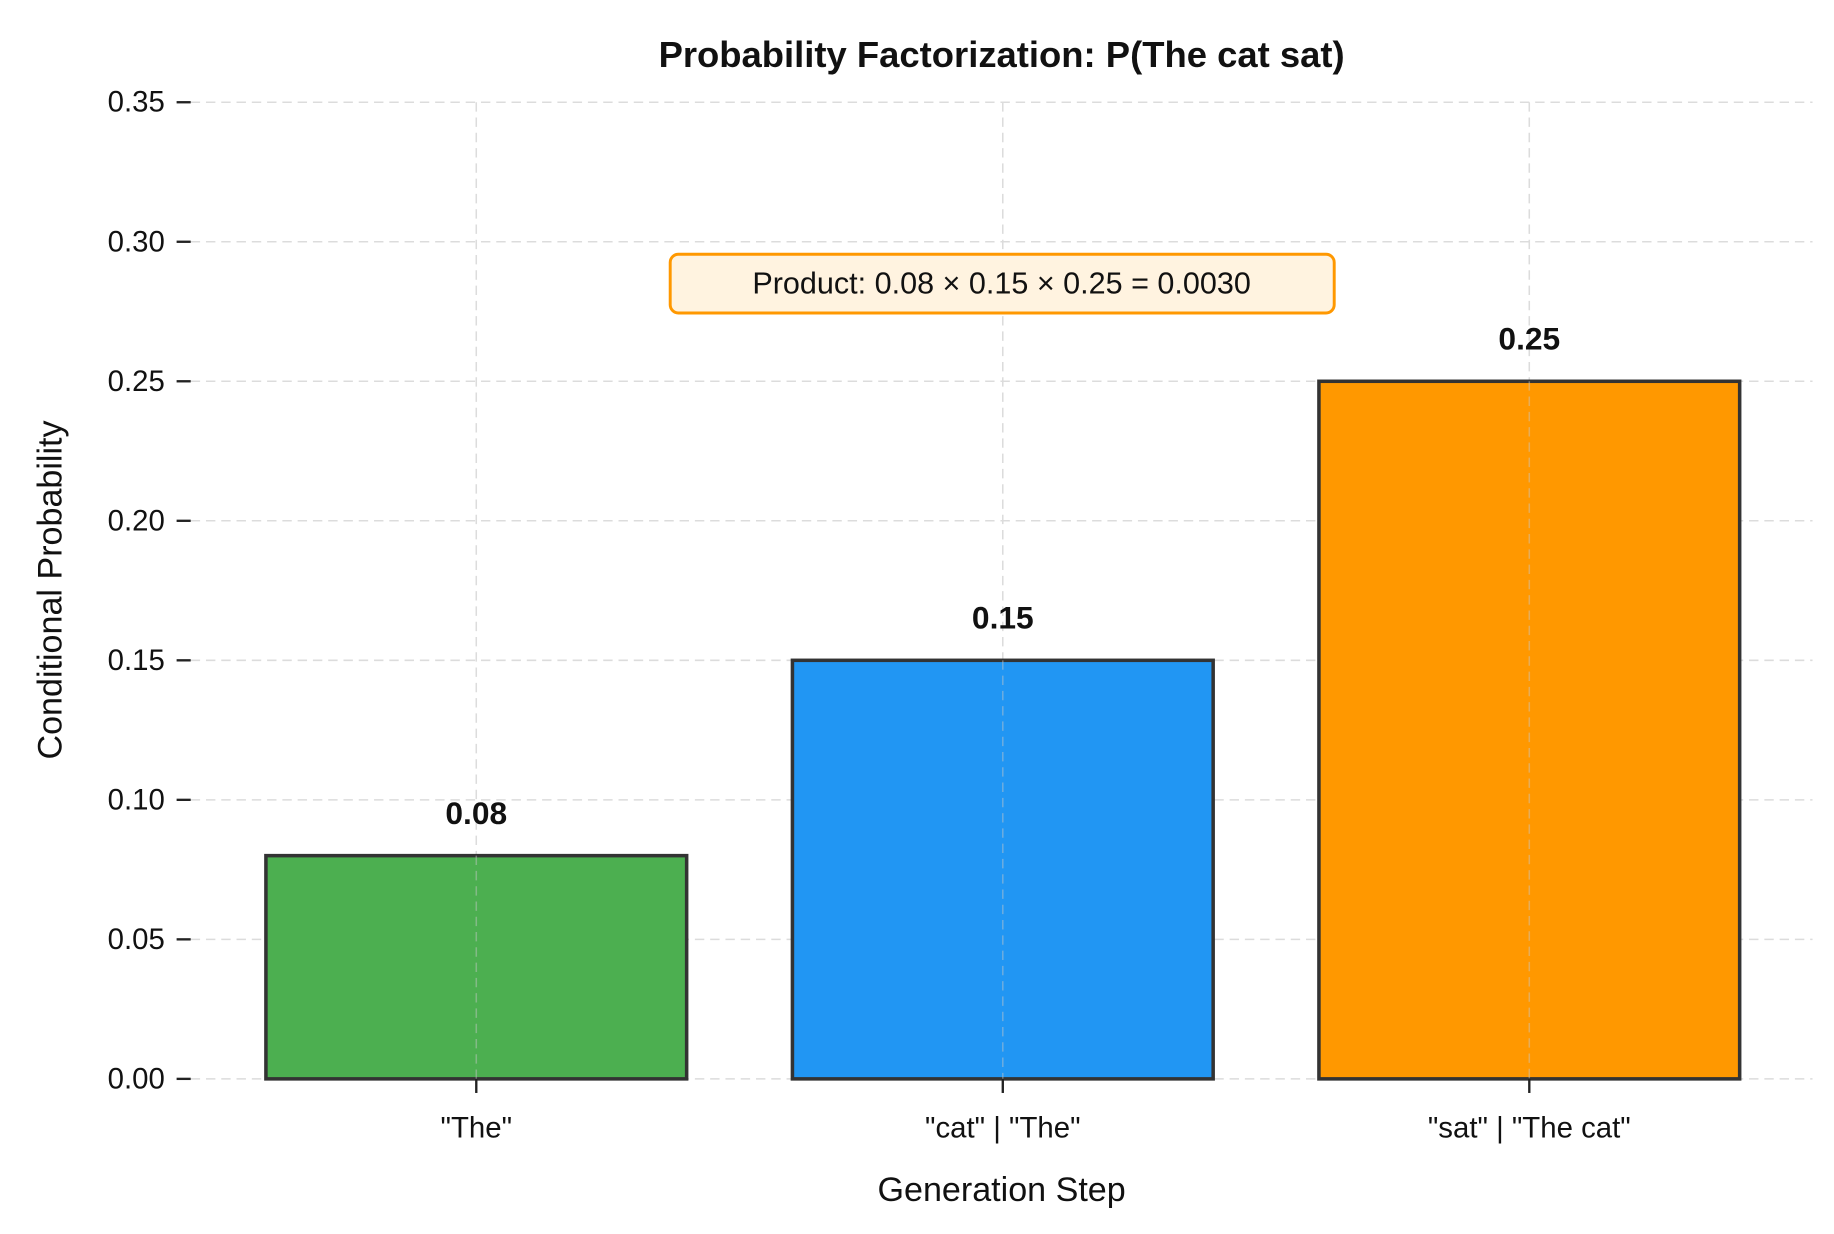  I want to click on y-tick-label: 0.30, so click(136, 241).